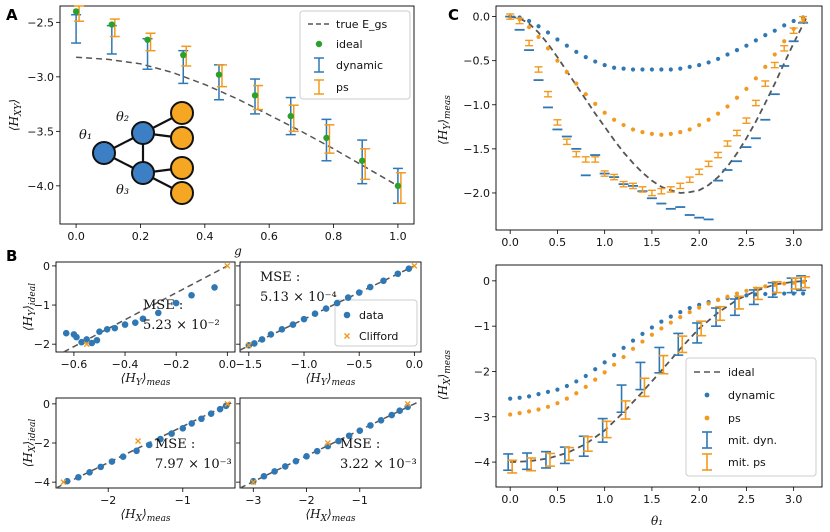  I want to click on x-axis-label-B3: ⟨HX⟩meas, so click(145, 515).